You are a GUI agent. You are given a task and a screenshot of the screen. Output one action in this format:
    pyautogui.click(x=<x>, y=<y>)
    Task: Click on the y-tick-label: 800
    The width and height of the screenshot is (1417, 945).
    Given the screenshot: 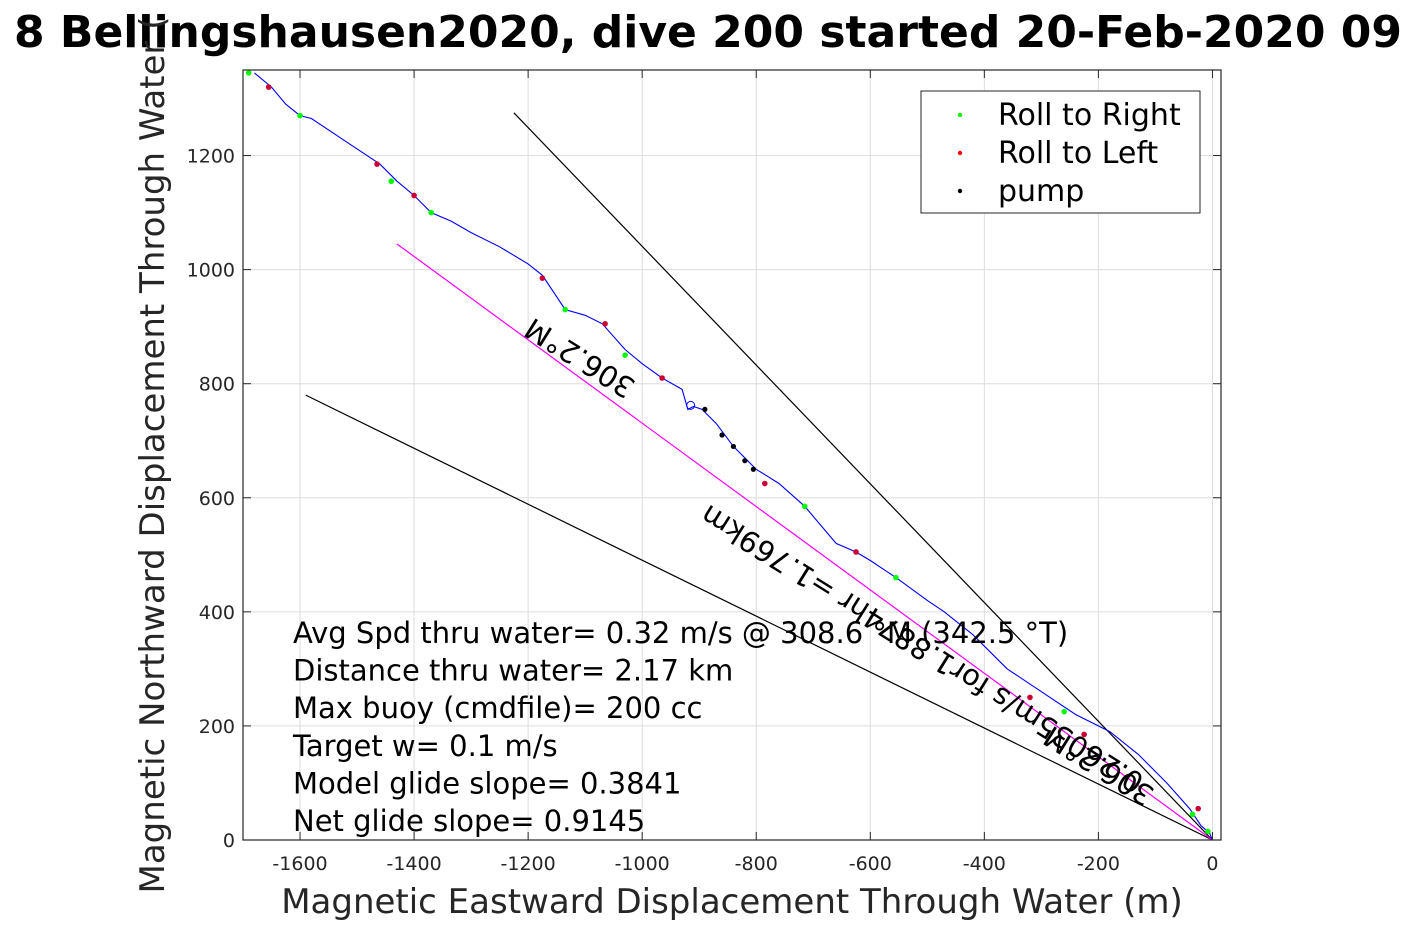 What is the action you would take?
    pyautogui.click(x=217, y=385)
    